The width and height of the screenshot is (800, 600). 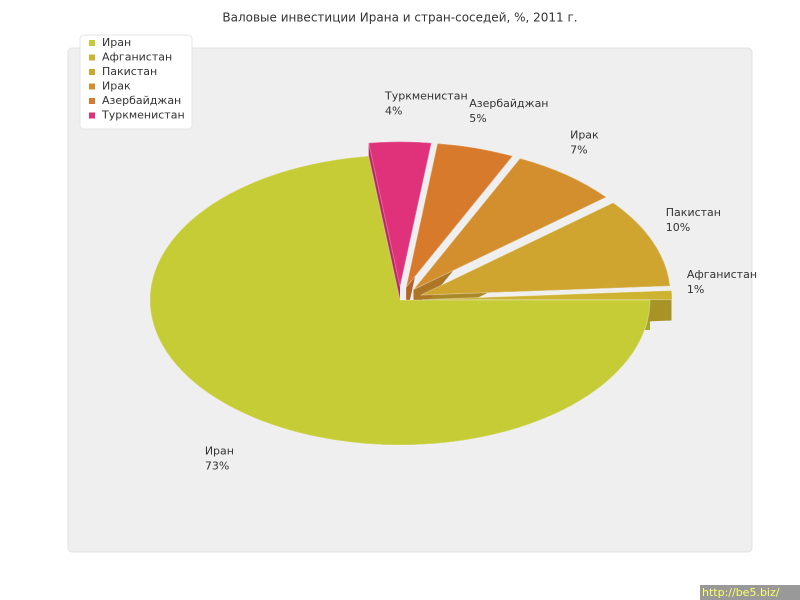 I want to click on data-label-name: Ирак, so click(x=584, y=134).